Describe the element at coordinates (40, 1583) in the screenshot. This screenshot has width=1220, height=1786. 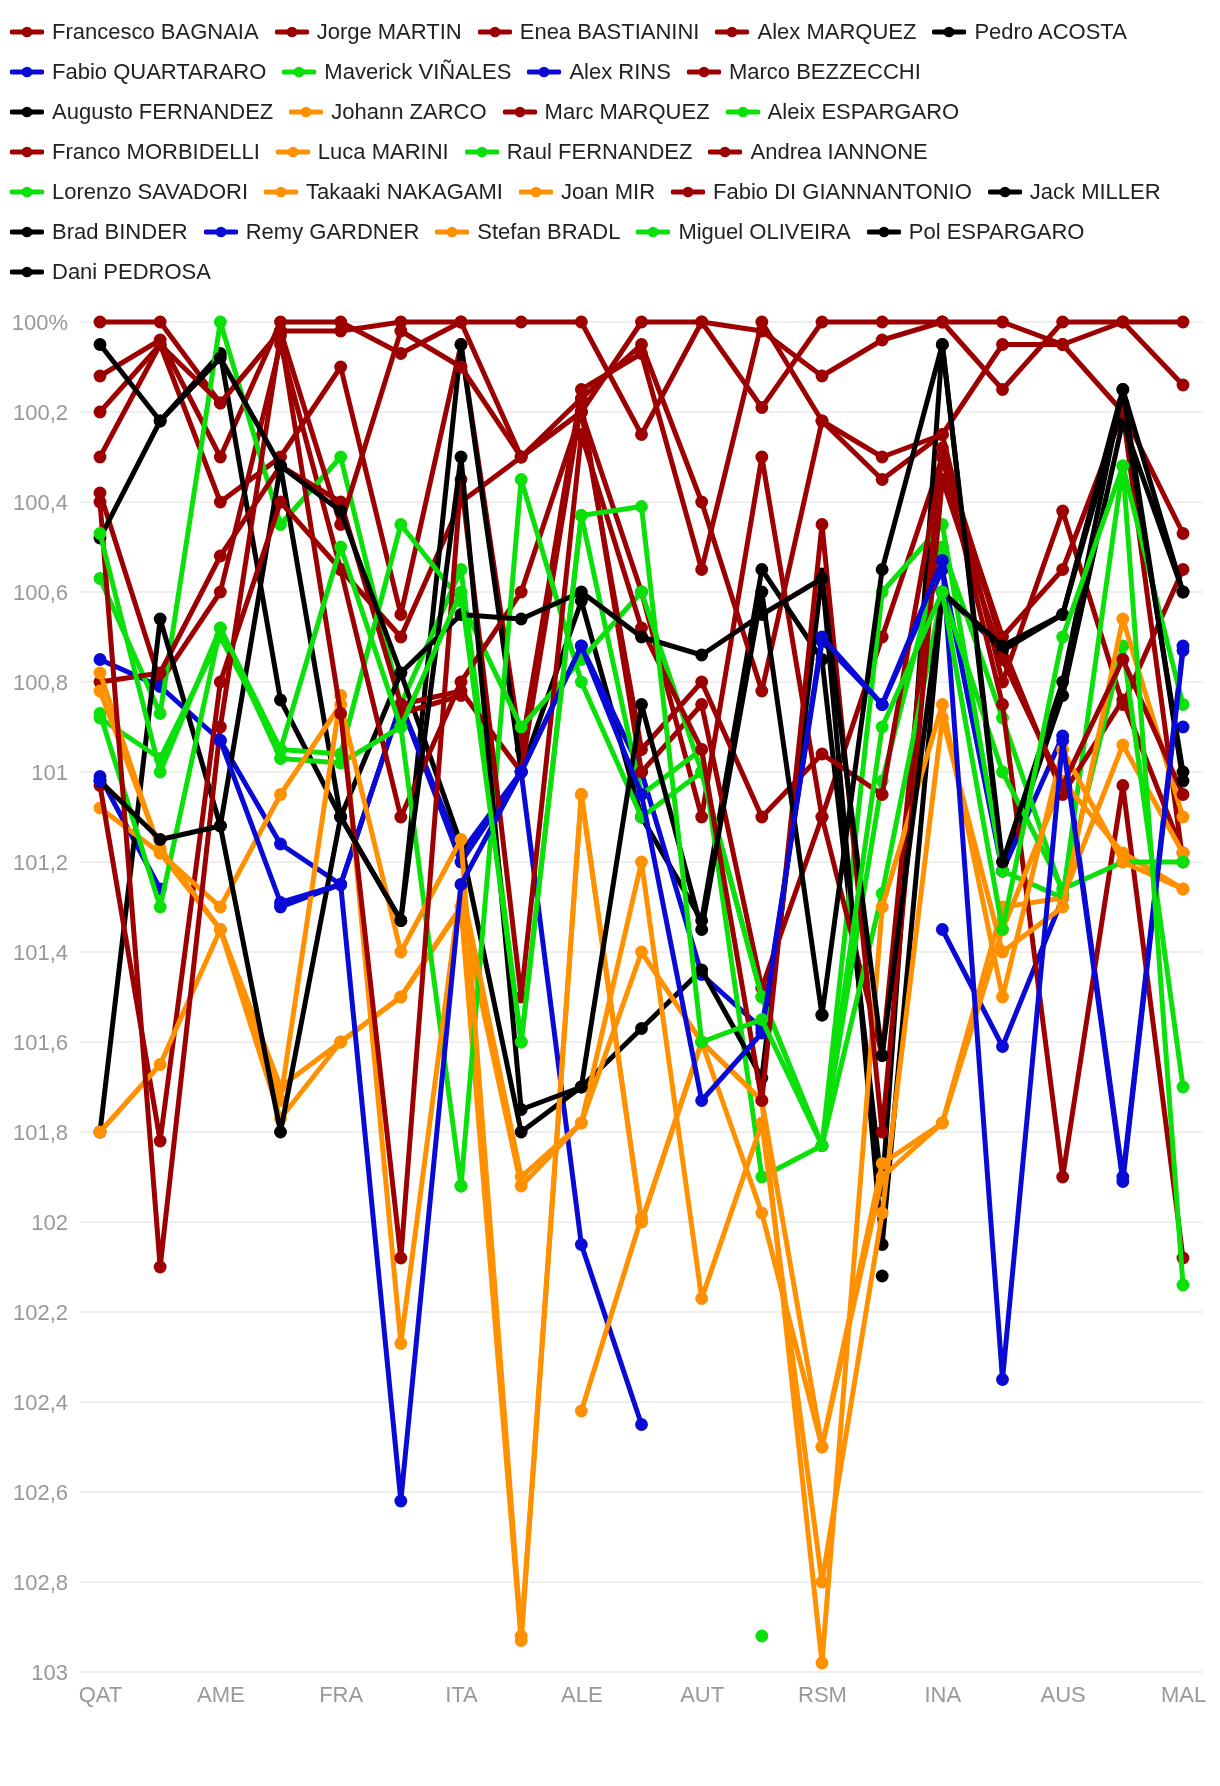
I see `y-tick-label: 102,8` at that location.